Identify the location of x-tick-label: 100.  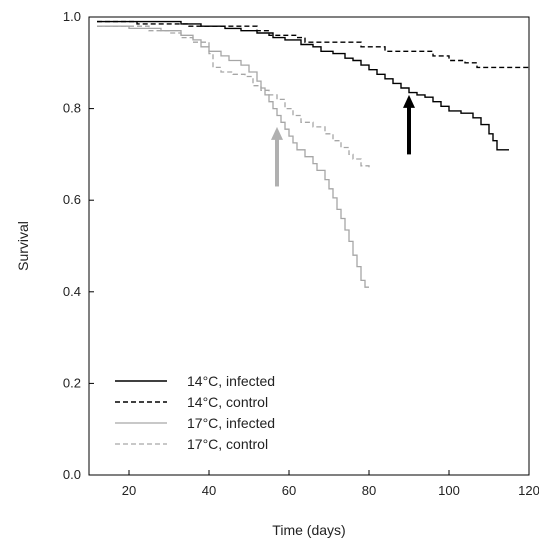
(449, 490).